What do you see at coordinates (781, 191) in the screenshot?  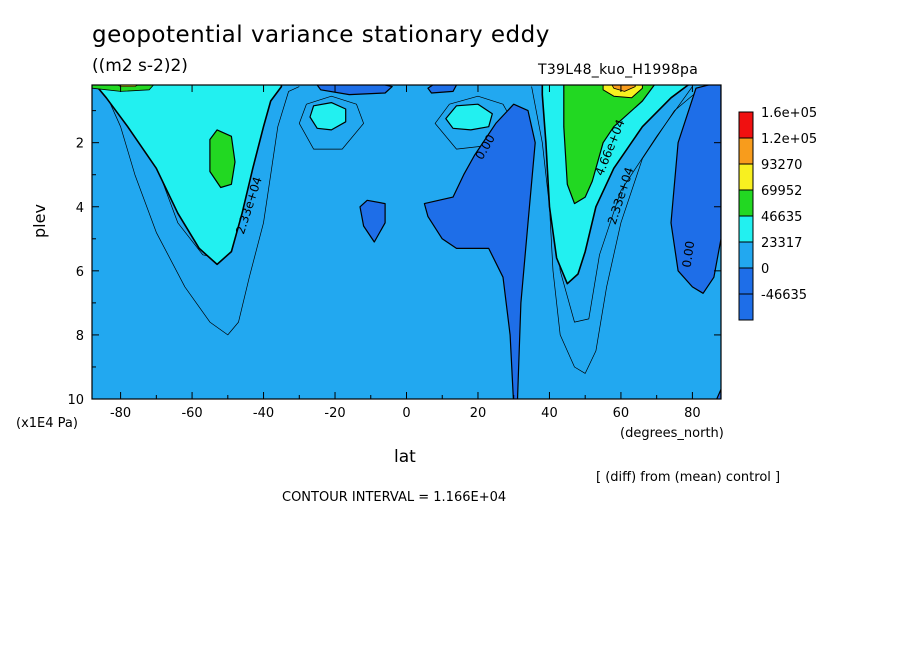 I see `legend-label: 69952` at bounding box center [781, 191].